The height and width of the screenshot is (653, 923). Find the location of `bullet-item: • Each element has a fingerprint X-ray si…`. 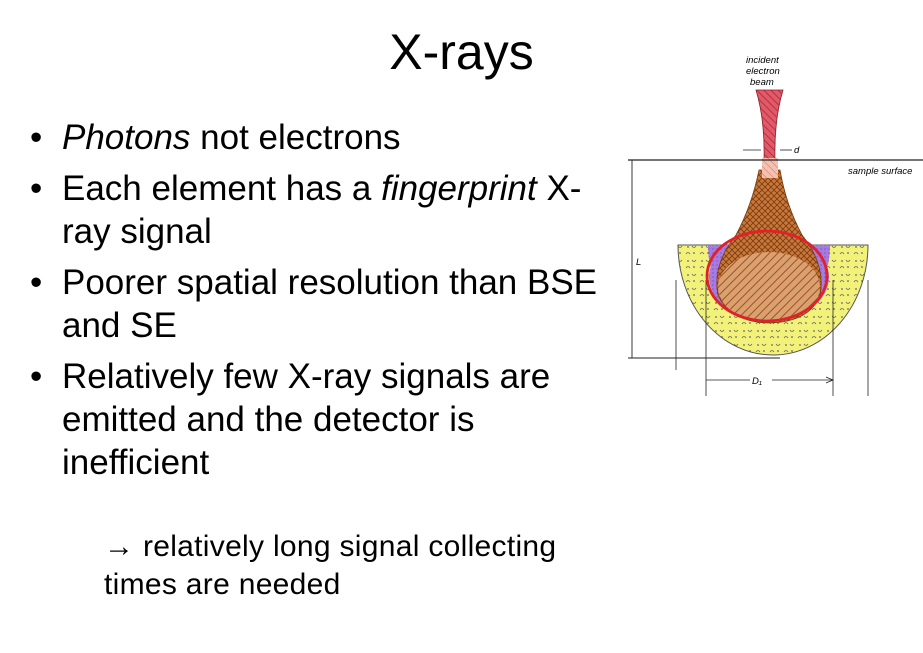

bullet-item: • Each element has a fingerprint X-ray si… is located at coordinates (325, 210).